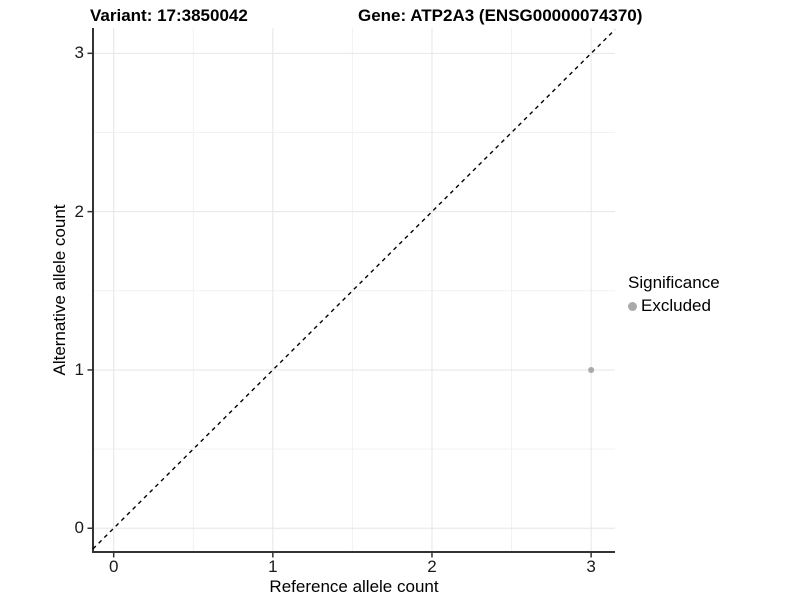 The height and width of the screenshot is (600, 800). Describe the element at coordinates (79, 528) in the screenshot. I see `y-tick-label: 0` at that location.